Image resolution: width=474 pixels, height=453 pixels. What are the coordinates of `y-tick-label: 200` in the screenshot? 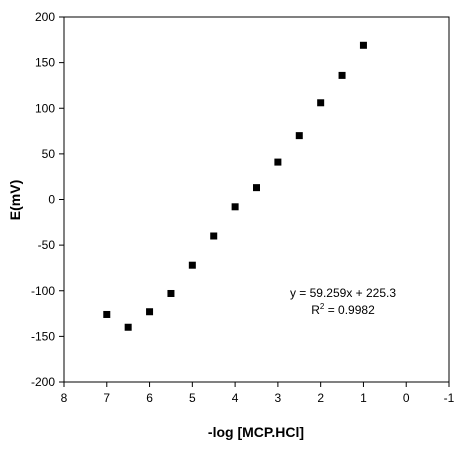 It's located at (45, 17).